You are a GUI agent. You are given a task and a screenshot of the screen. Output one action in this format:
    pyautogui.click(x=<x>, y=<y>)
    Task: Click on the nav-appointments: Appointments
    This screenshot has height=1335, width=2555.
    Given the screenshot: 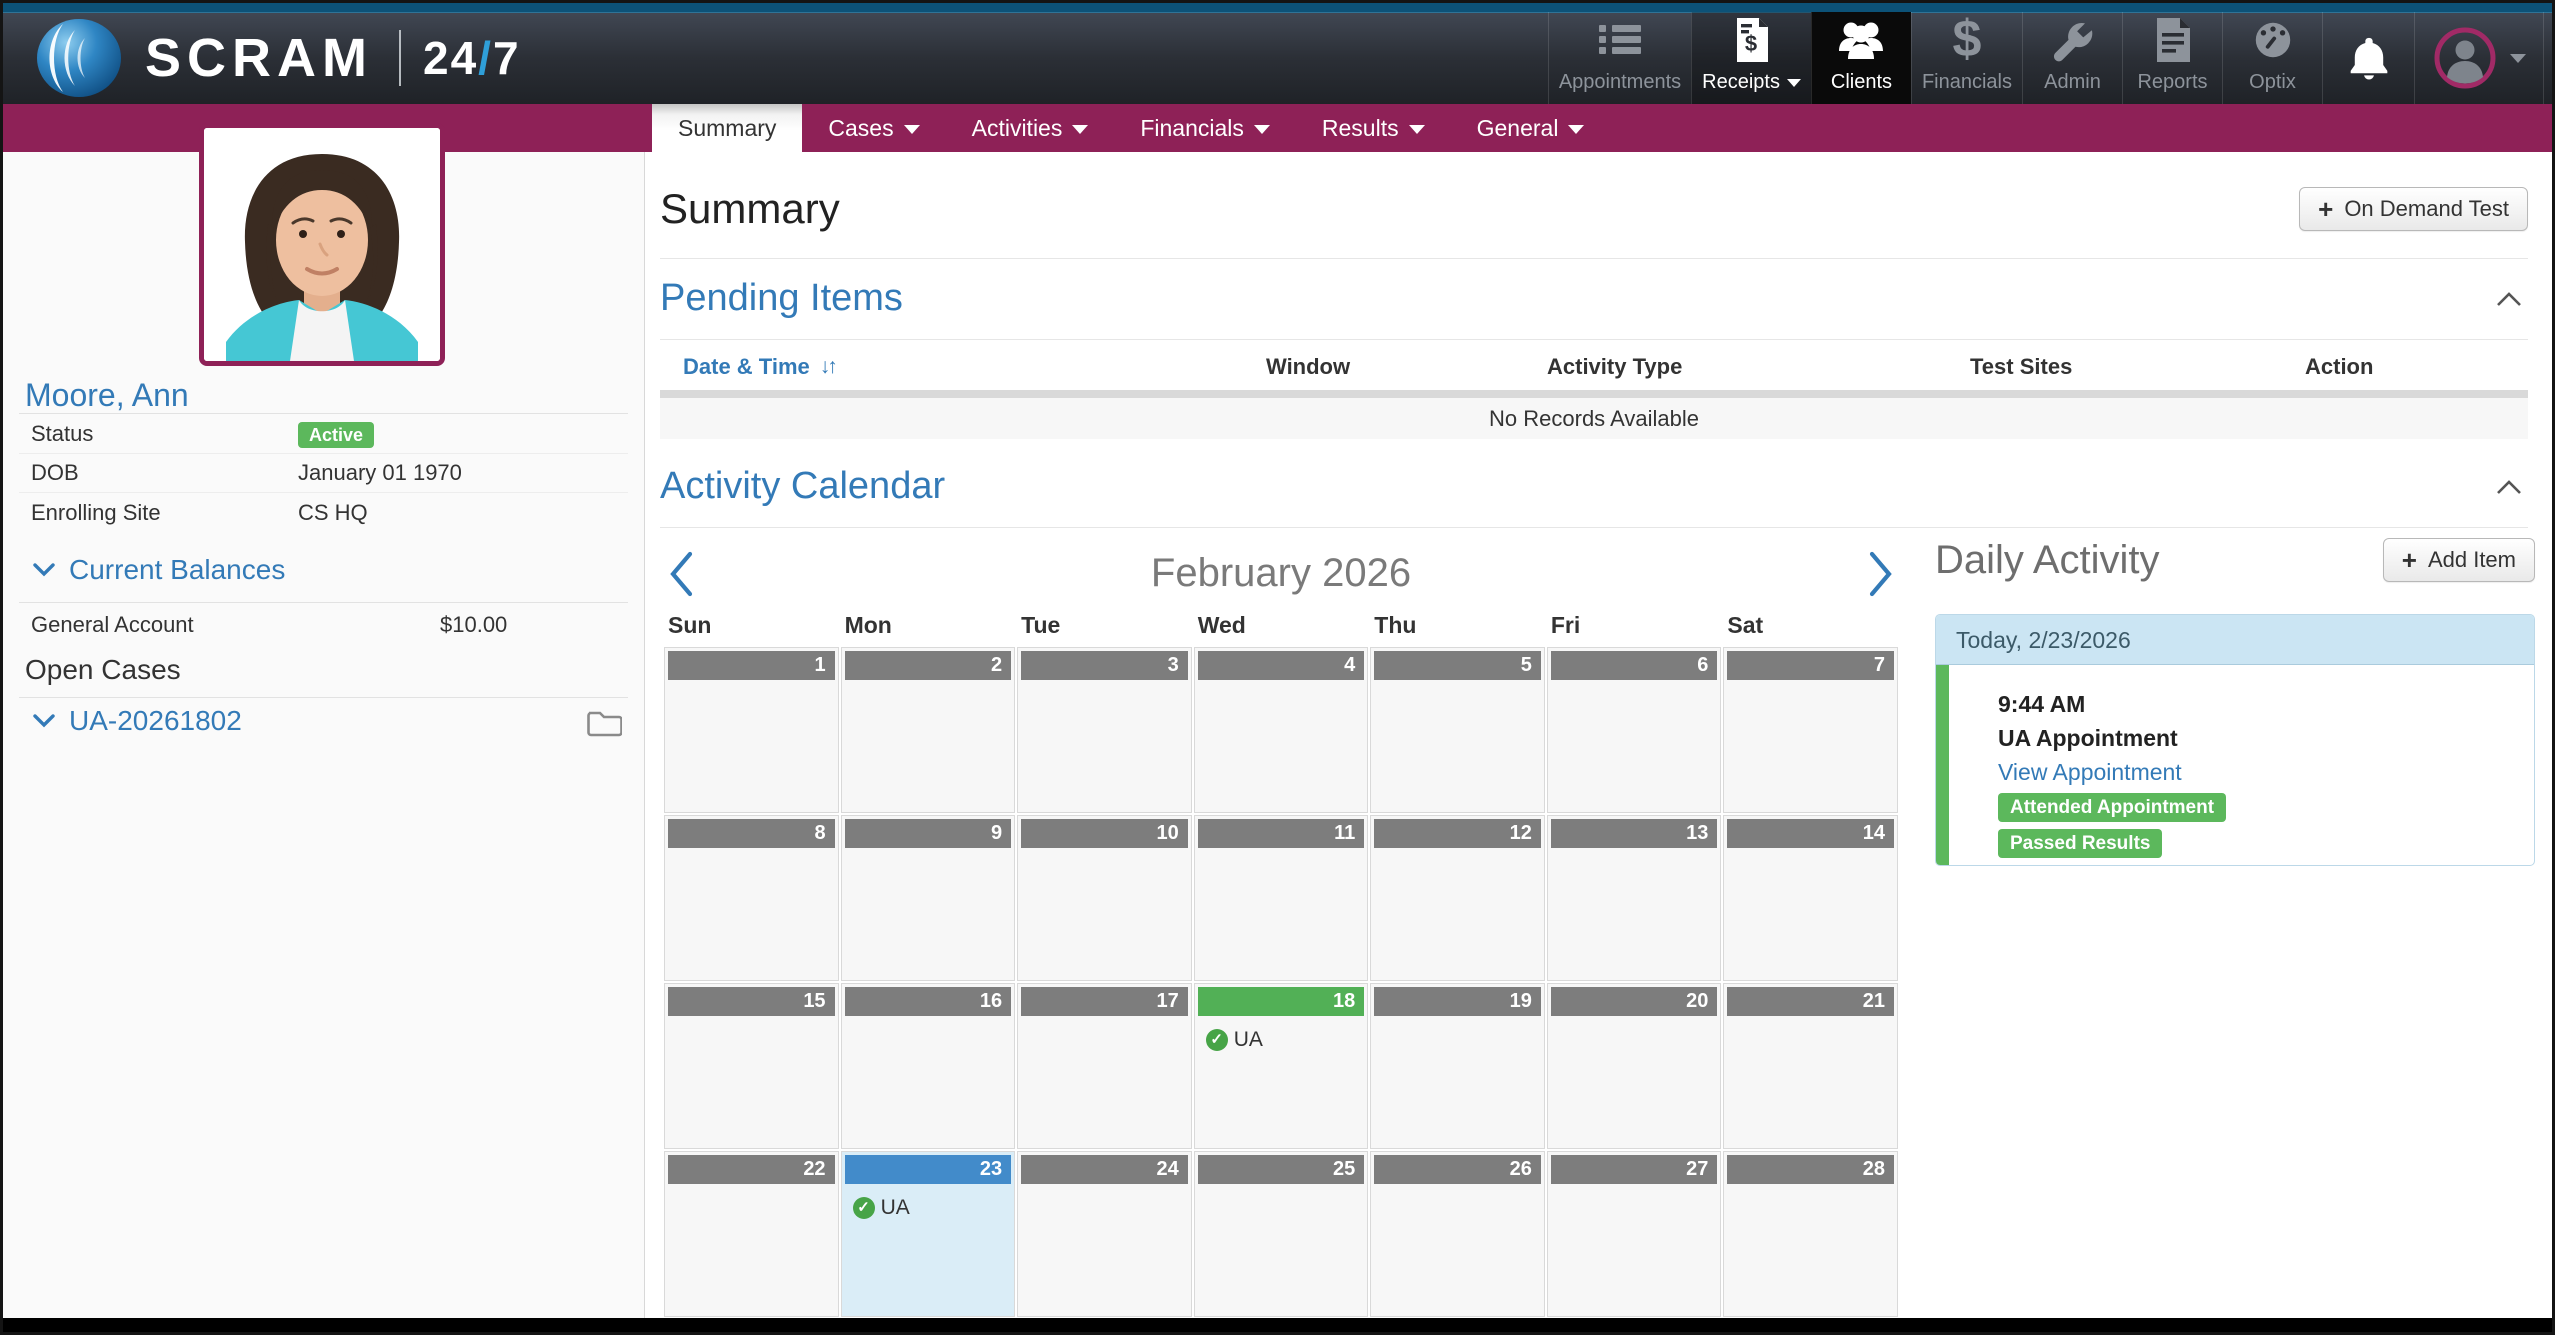 What is the action you would take?
    pyautogui.click(x=1619, y=58)
    